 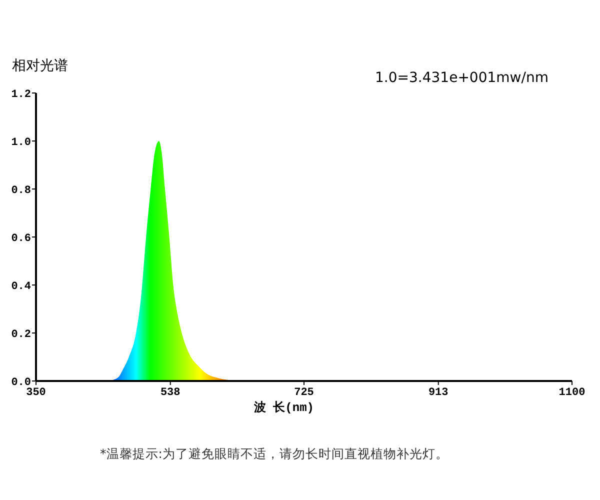 I want to click on y-tick-label: 0.4, so click(x=21, y=286).